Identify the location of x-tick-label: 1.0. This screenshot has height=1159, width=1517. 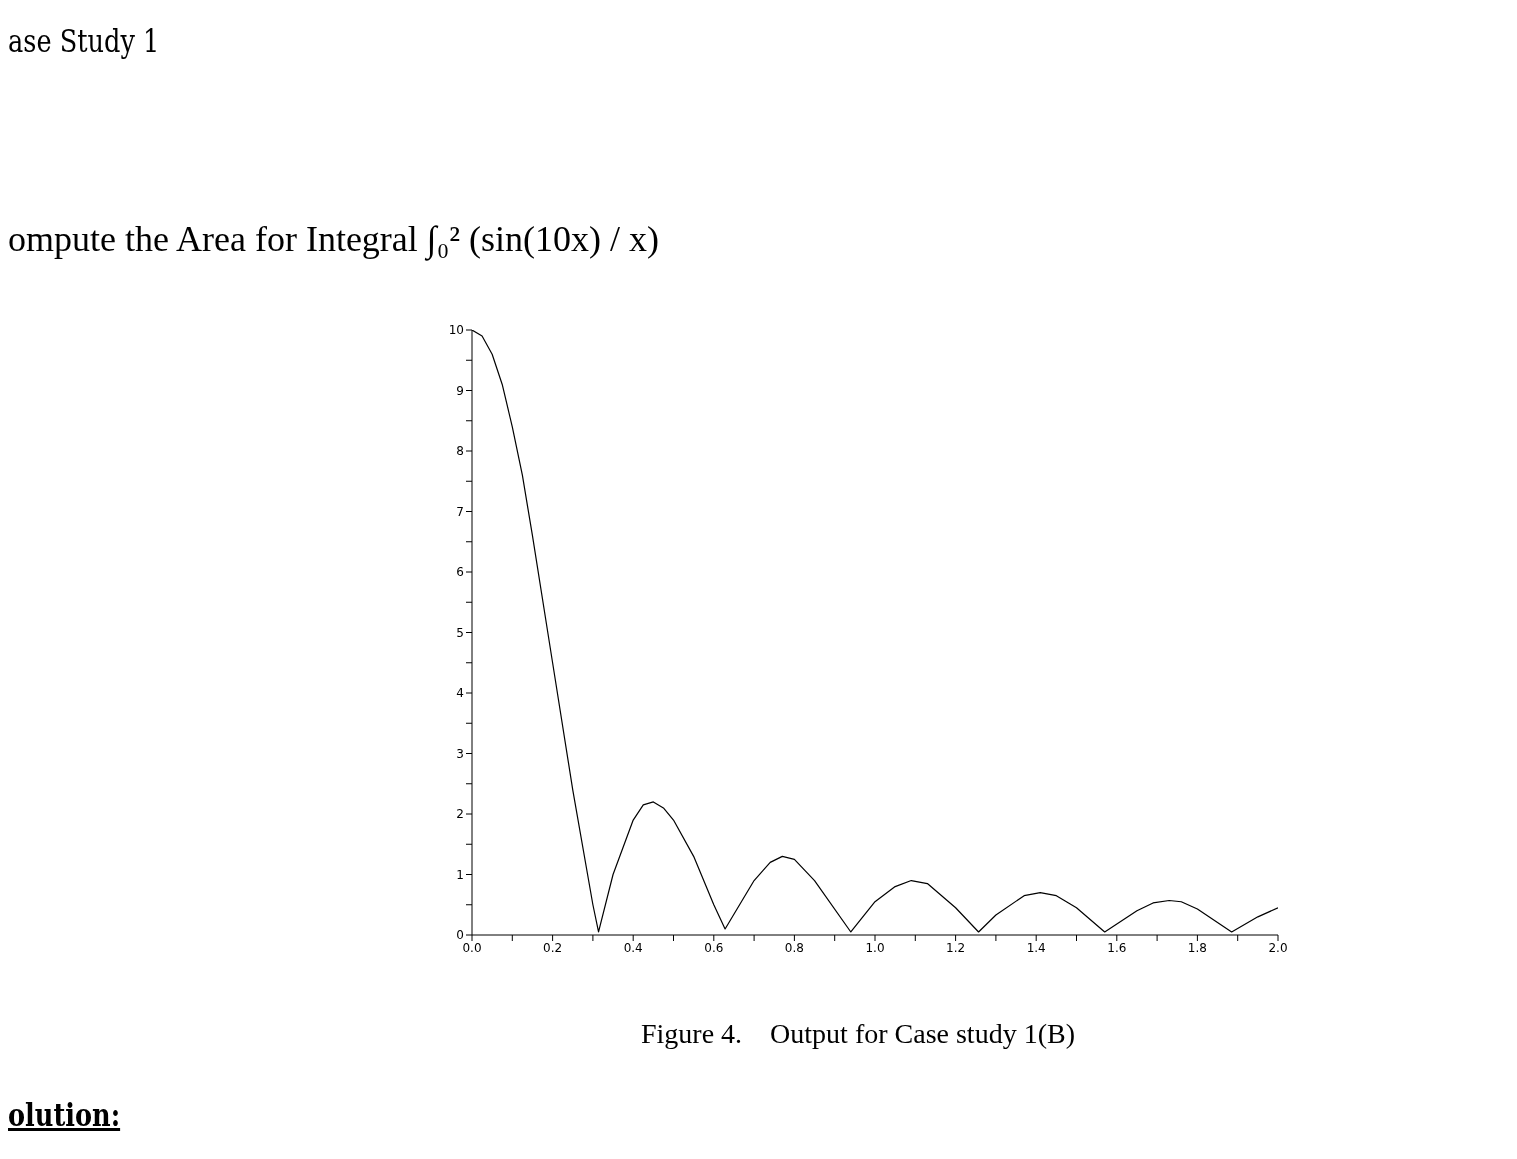
(875, 947).